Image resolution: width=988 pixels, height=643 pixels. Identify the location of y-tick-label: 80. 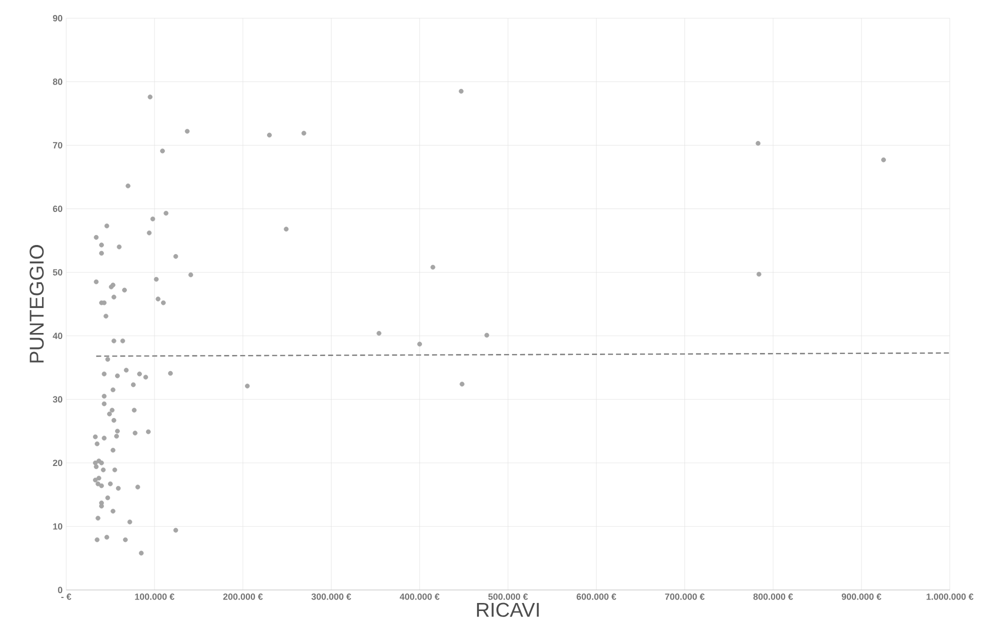
(57, 81).